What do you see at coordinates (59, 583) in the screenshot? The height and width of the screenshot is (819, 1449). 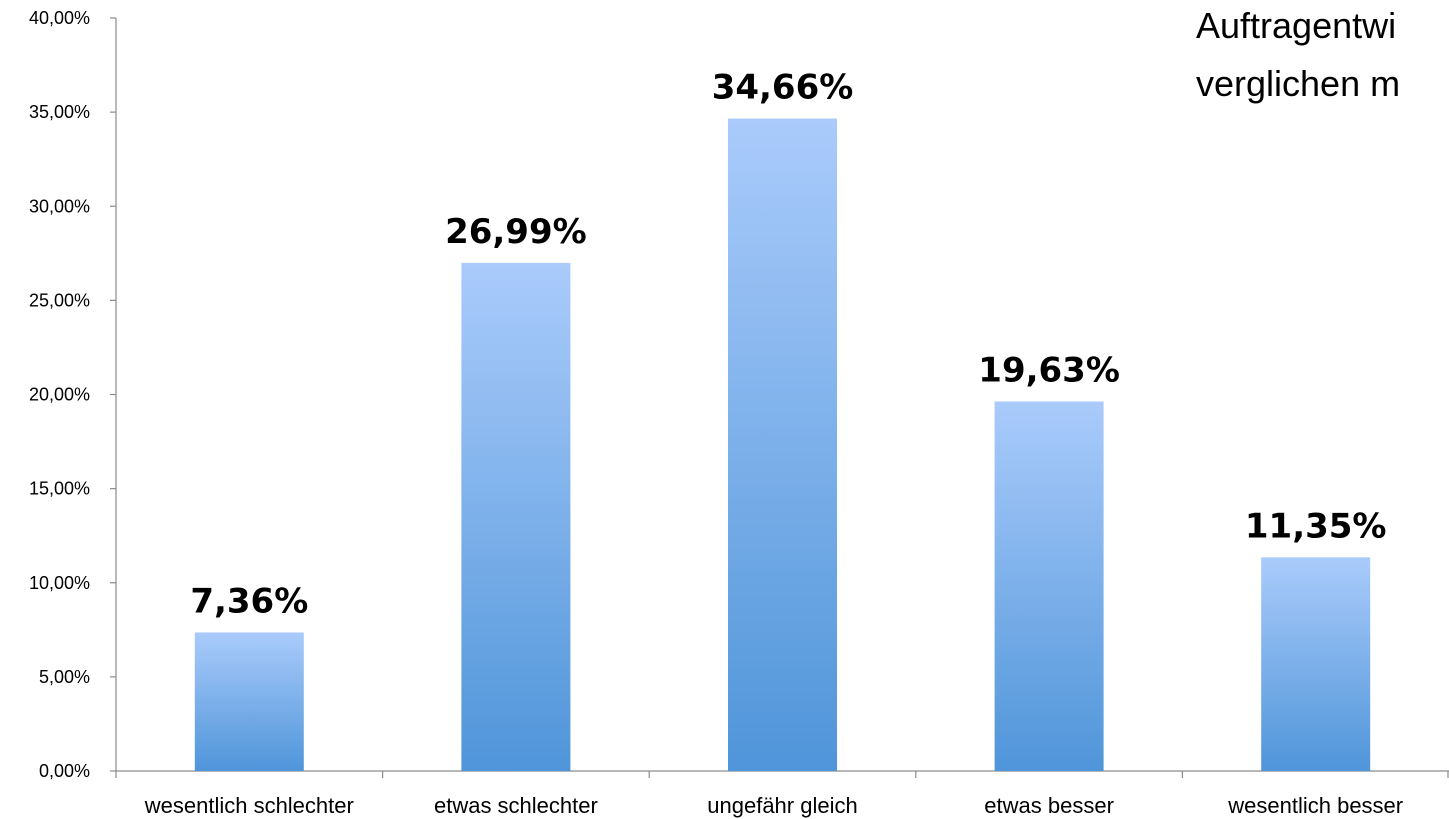 I see `y-tick-label: 10,00%` at bounding box center [59, 583].